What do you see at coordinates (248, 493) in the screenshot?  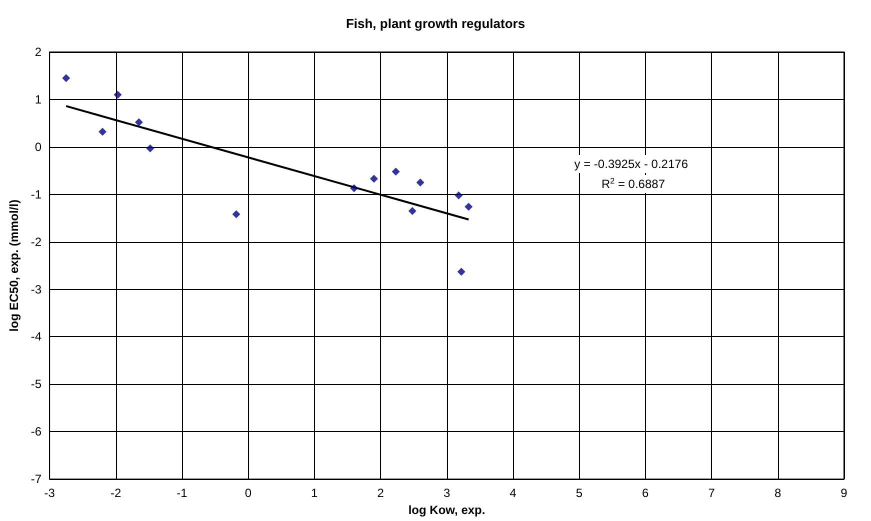 I see `x-tick-label: 0` at bounding box center [248, 493].